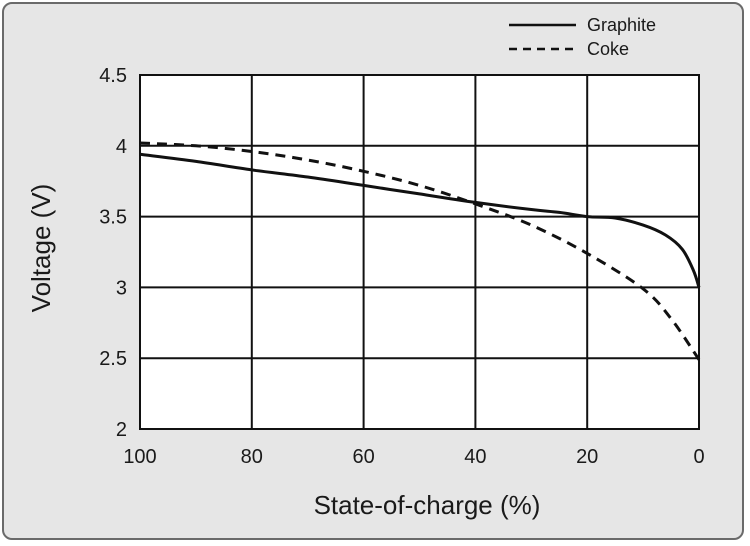 Image resolution: width=750 pixels, height=546 pixels. I want to click on x-axis-label: State-of-charge (%), so click(427, 505).